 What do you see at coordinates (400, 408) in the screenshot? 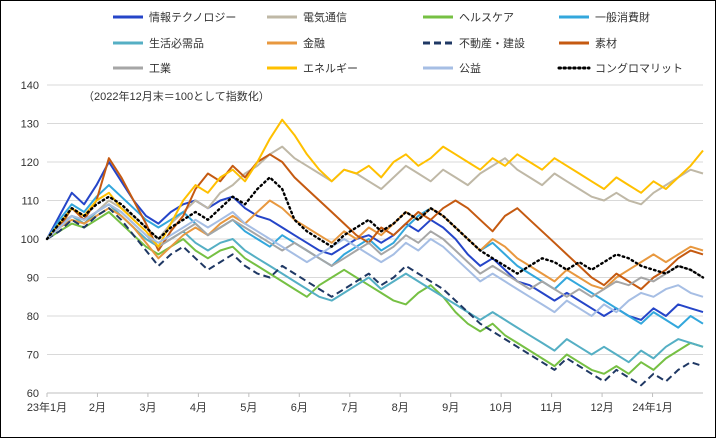
I see `x-tick-label: 8月` at bounding box center [400, 408].